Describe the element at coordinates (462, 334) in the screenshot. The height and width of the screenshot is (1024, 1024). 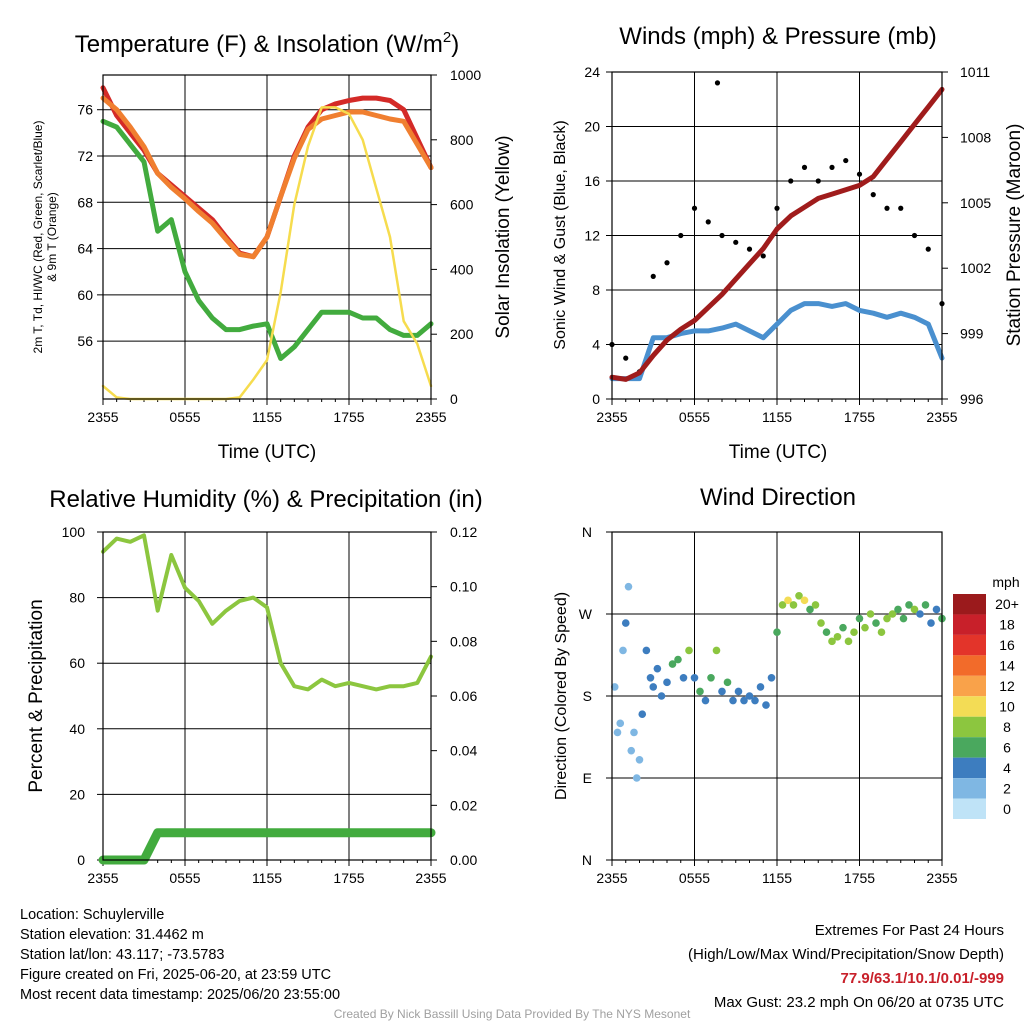
I see `y2-tick-label: 200` at that location.